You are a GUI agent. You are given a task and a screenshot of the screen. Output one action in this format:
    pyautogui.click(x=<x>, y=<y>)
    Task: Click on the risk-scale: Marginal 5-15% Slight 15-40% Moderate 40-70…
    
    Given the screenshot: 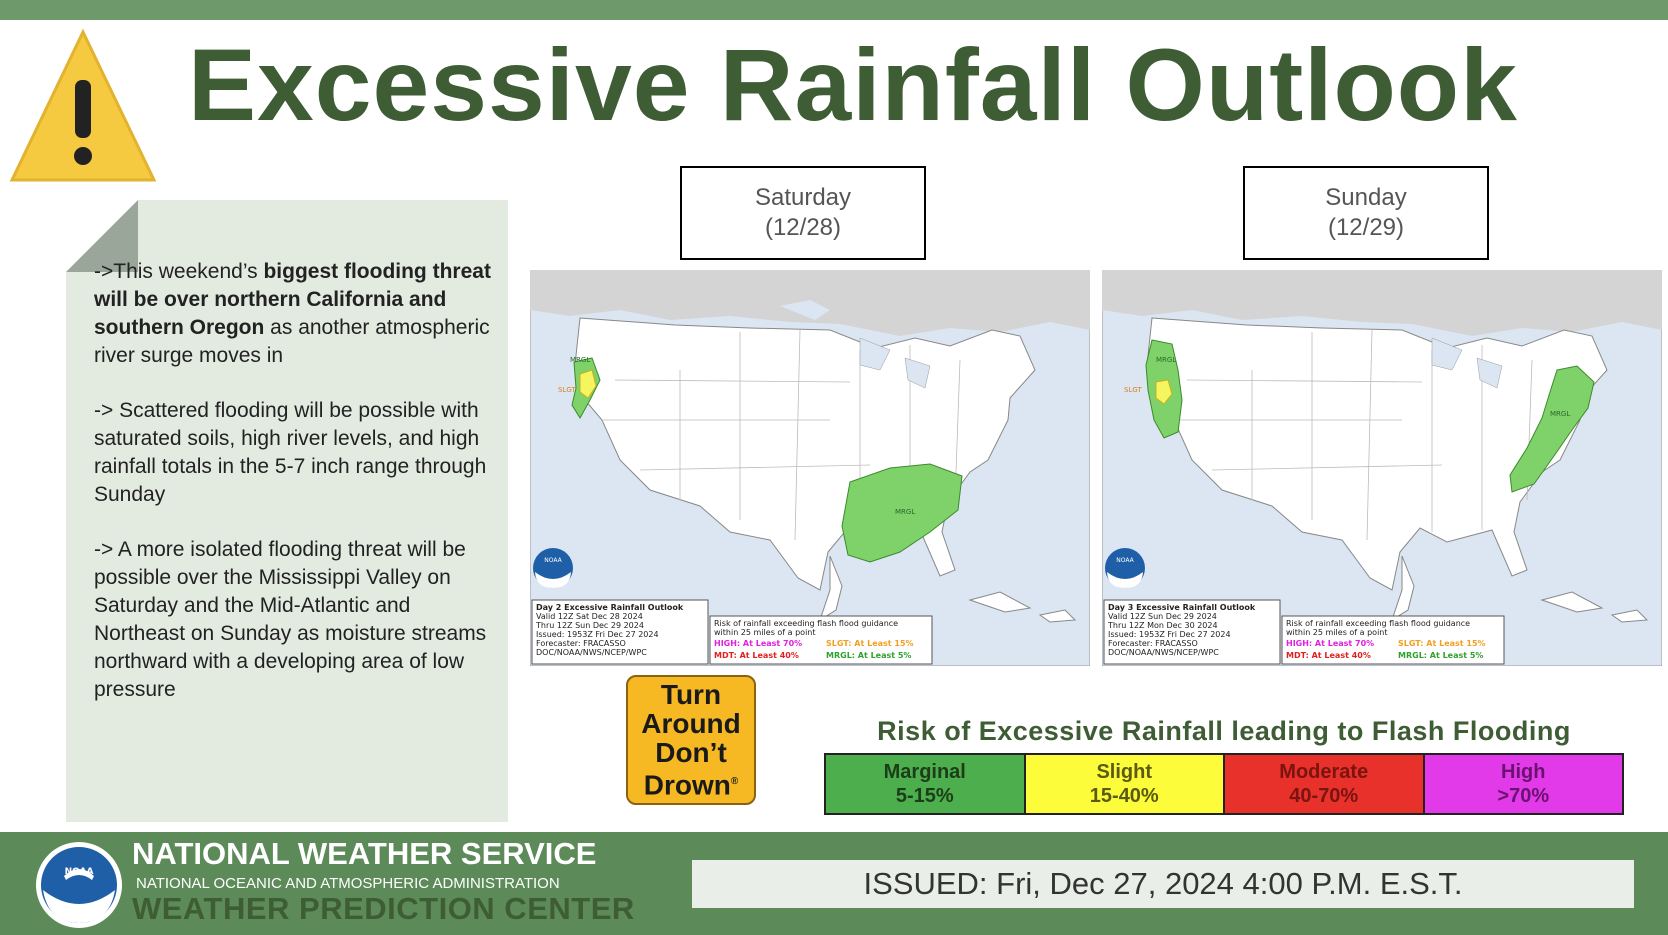 What is the action you would take?
    pyautogui.click(x=1224, y=784)
    